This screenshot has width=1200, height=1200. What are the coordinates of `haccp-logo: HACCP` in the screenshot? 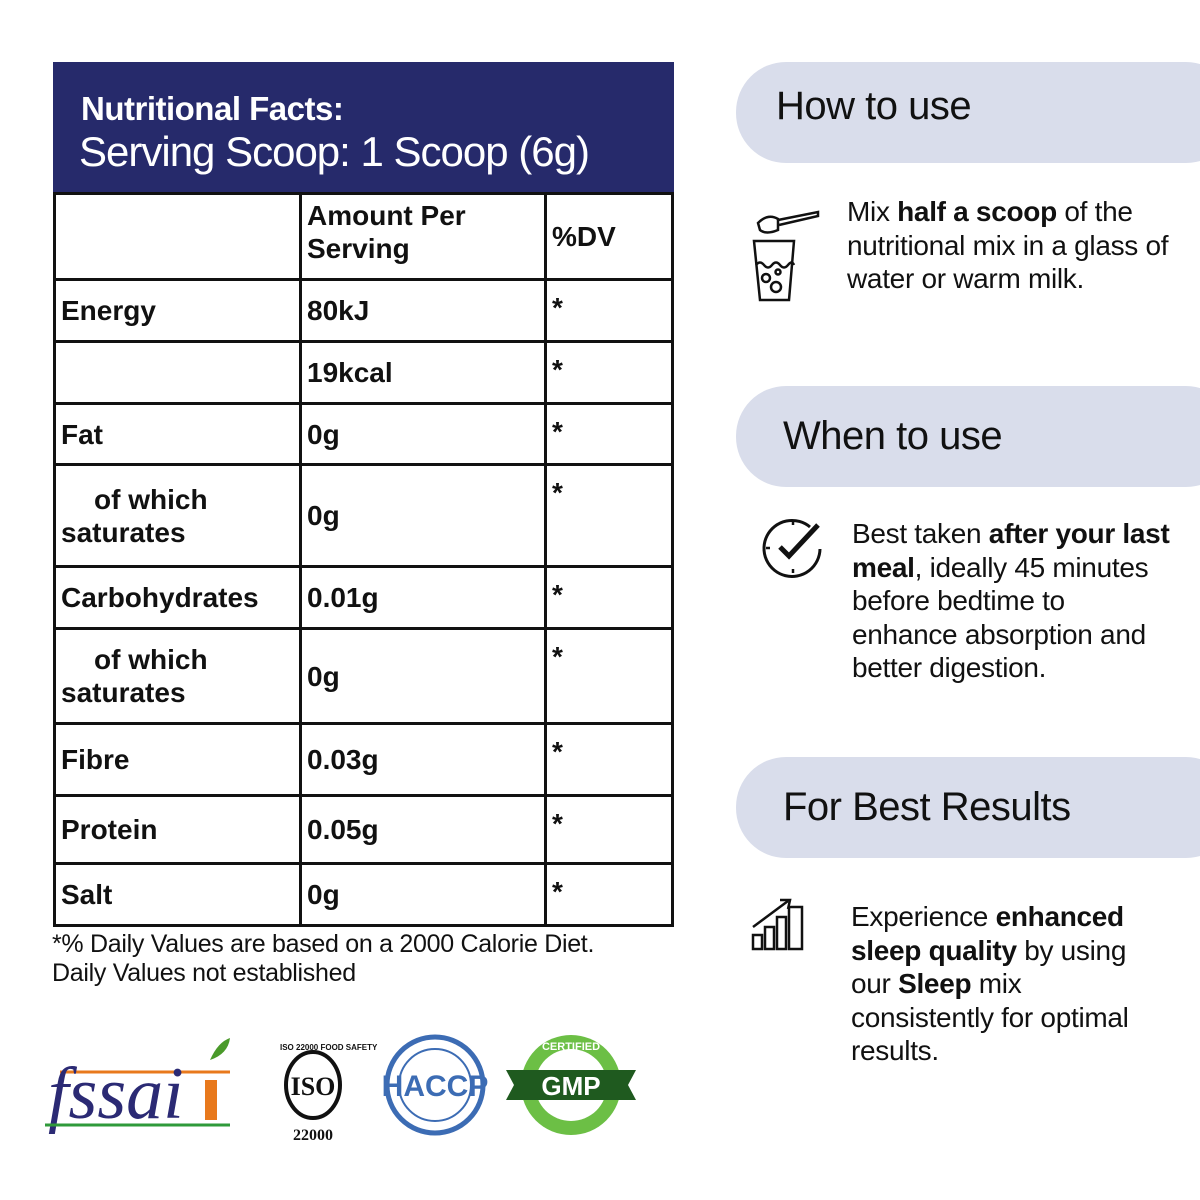 It's located at (435, 1085).